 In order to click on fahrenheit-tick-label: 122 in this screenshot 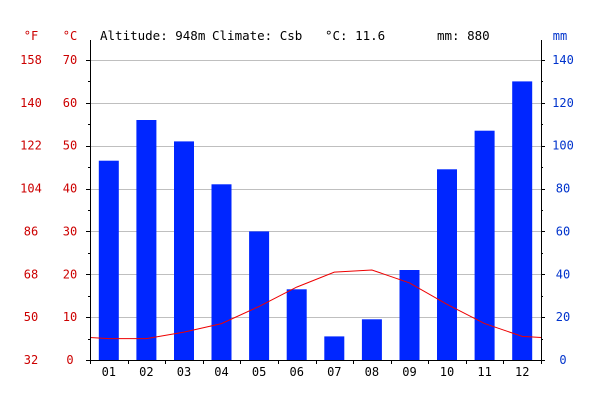, I will do `click(31, 146)`.